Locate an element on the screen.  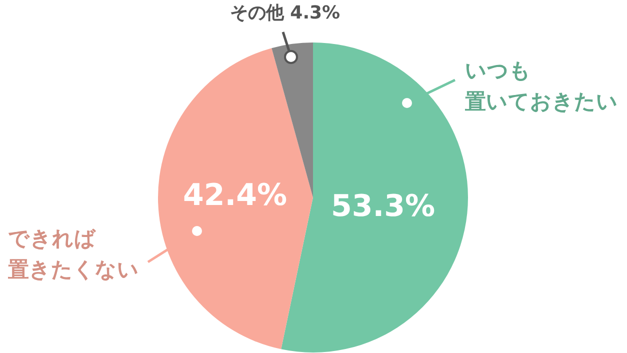
data-label: 53.3% is located at coordinates (383, 206).